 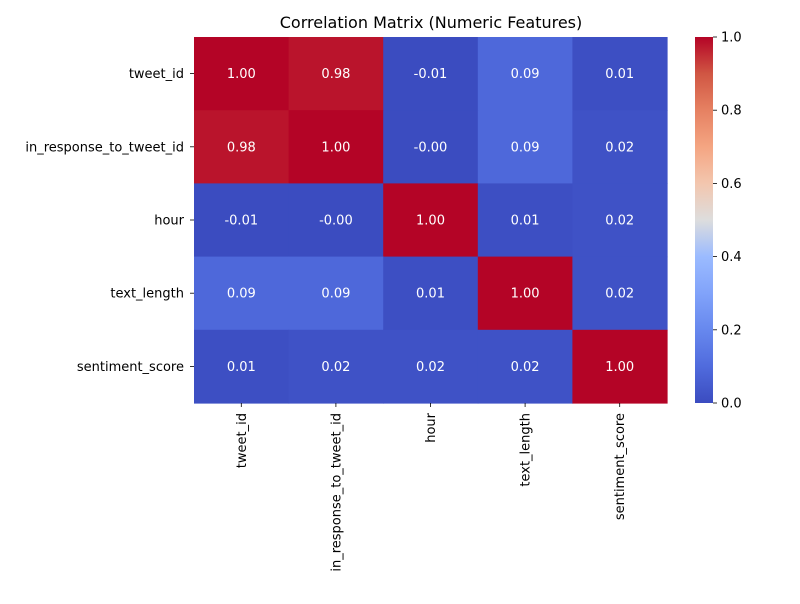 I want to click on colorbar: 0.0 0.2 0.4 0.6 0.8 1.0, so click(x=718, y=221).